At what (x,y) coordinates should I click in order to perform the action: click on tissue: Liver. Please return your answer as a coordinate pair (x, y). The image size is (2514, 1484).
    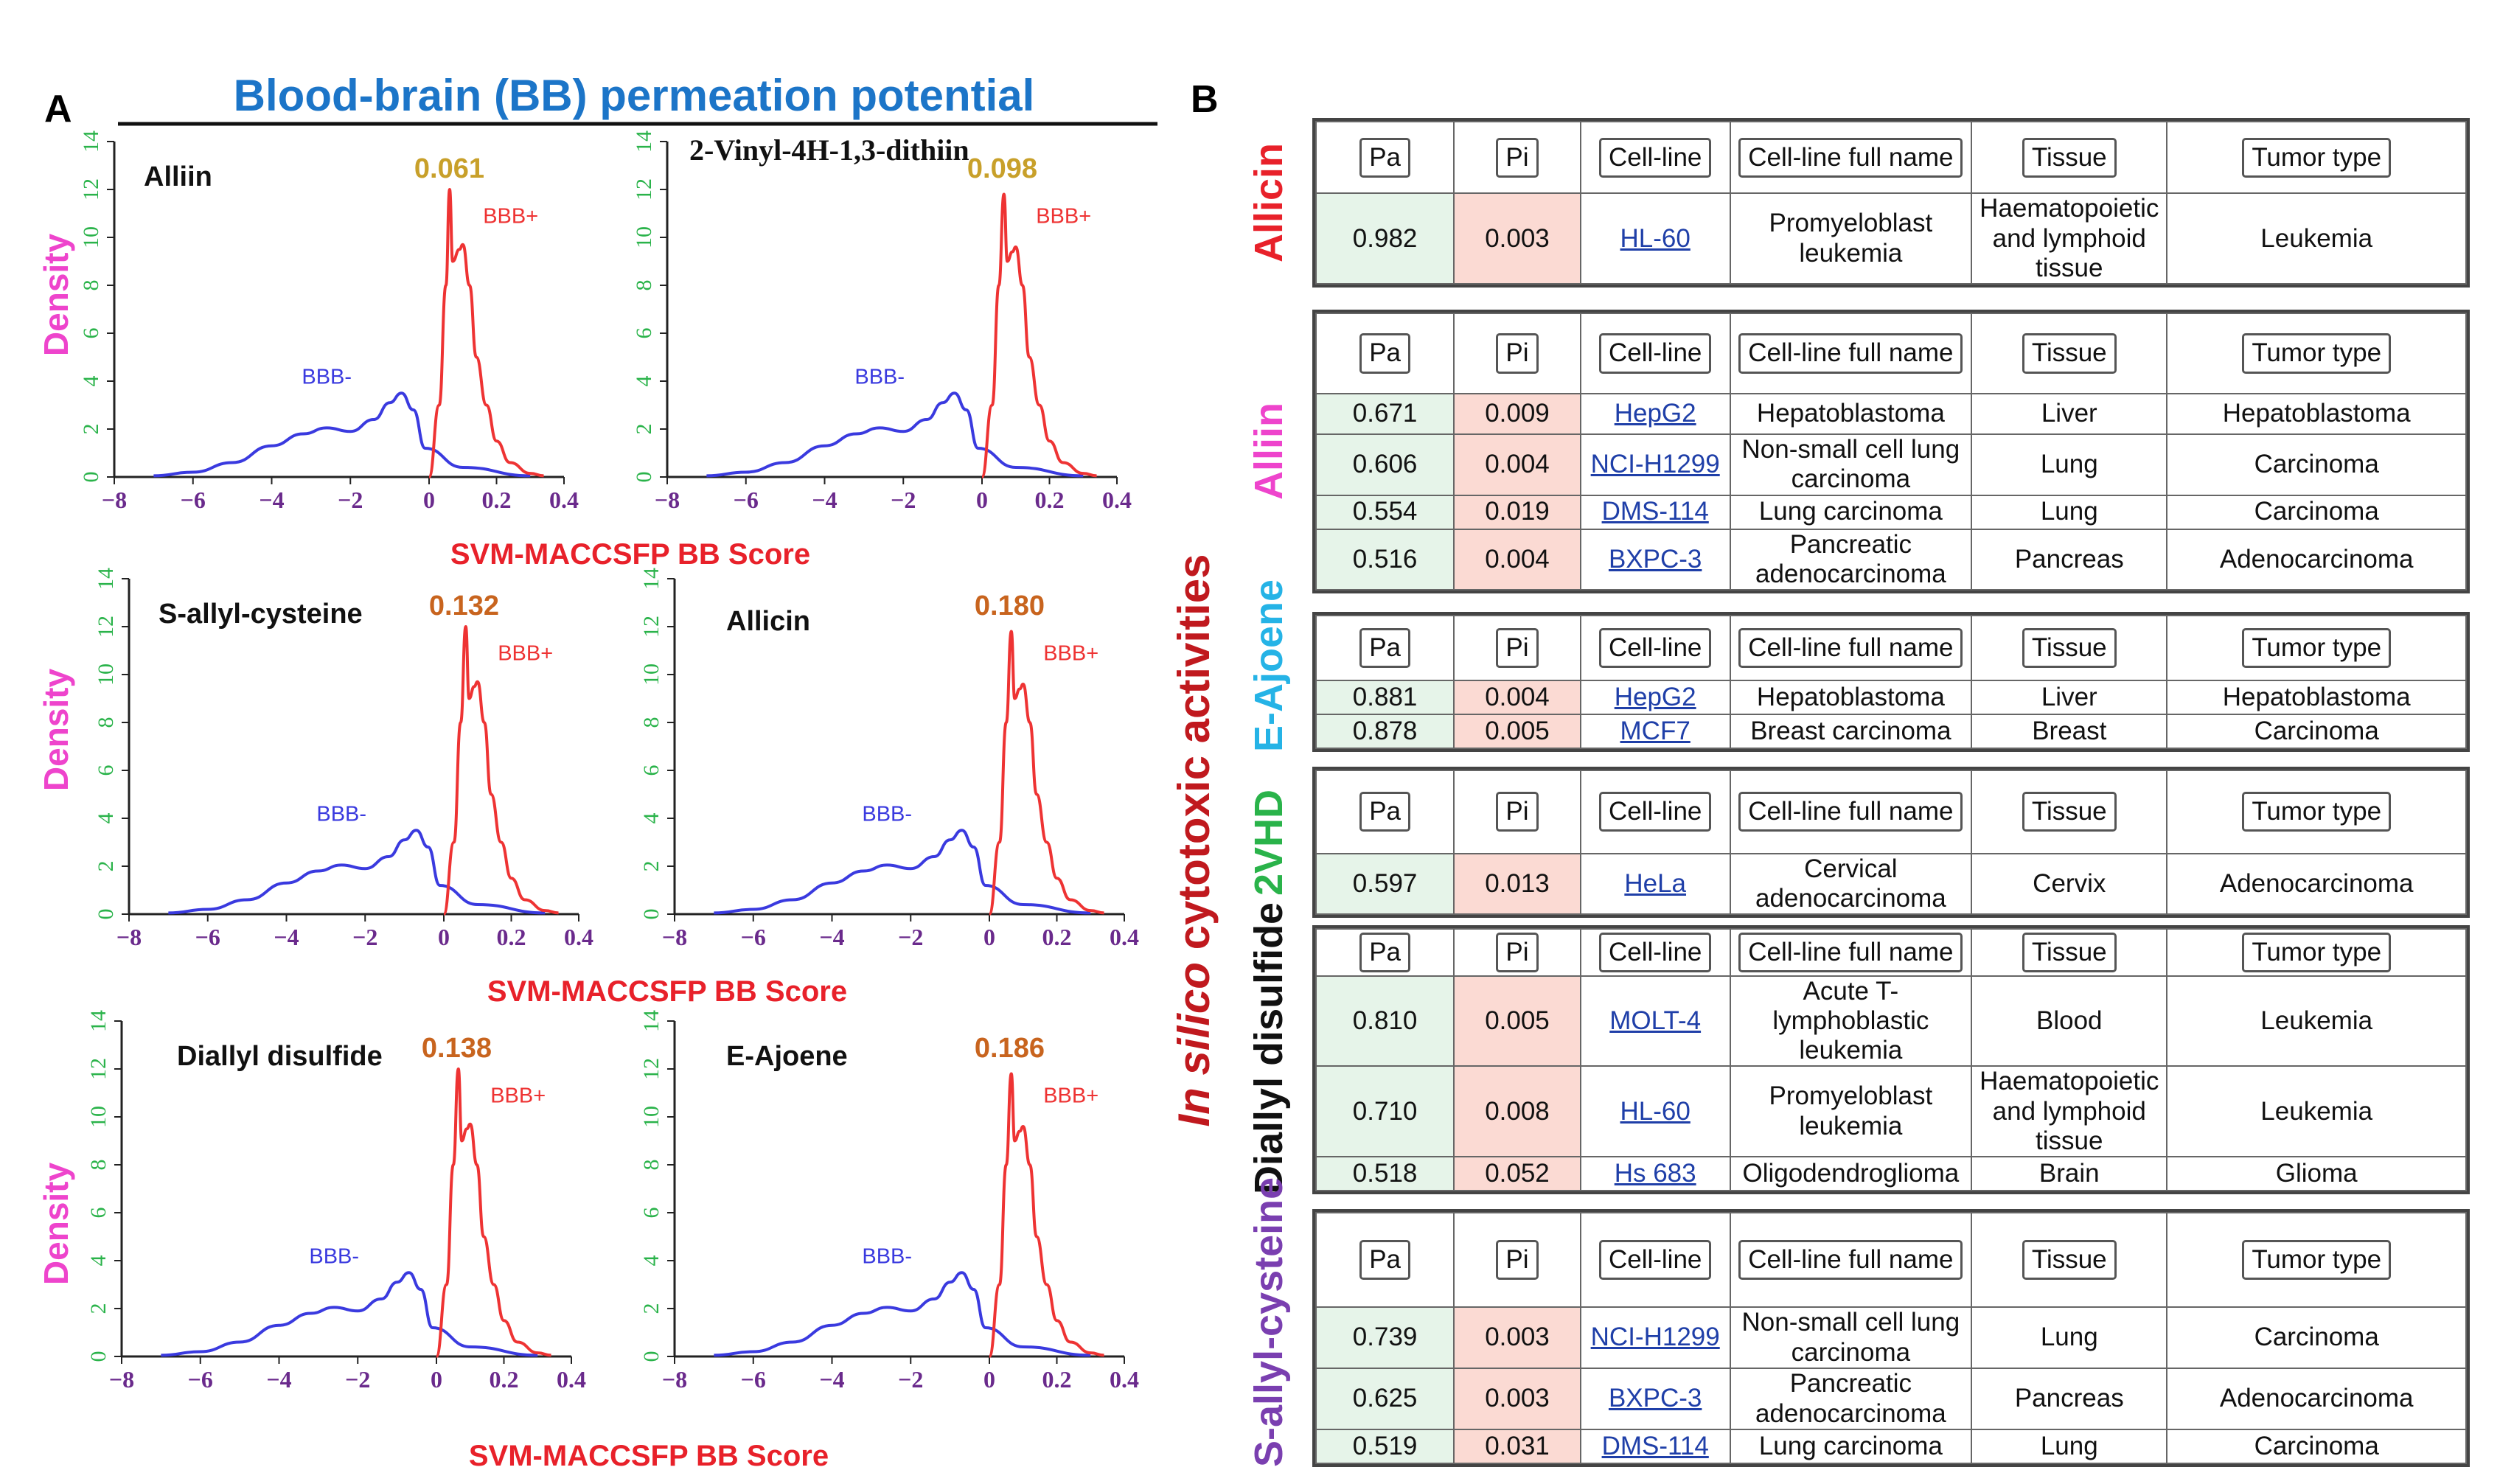
    Looking at the image, I should click on (2069, 698).